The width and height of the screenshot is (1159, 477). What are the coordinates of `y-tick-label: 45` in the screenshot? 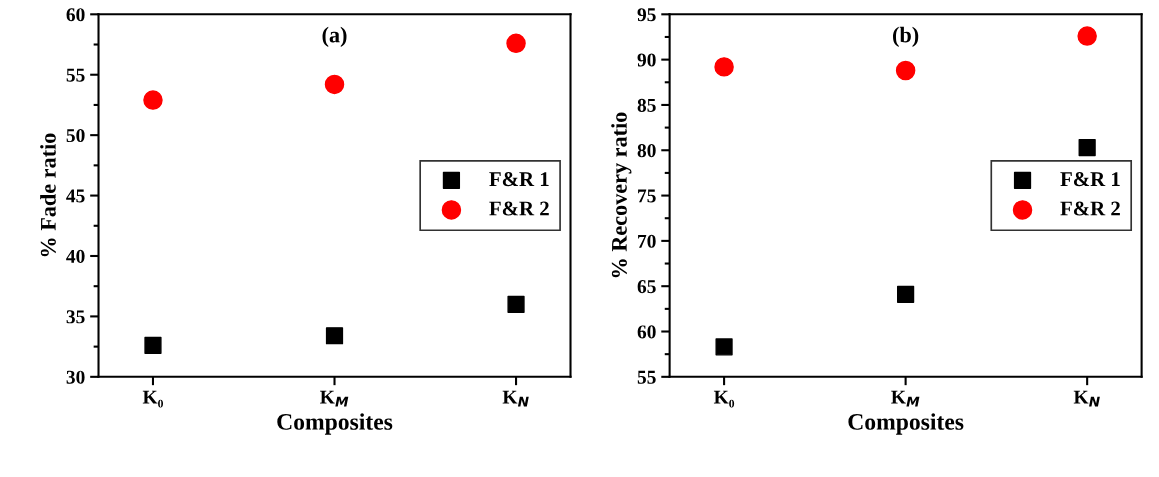 It's located at (75, 196).